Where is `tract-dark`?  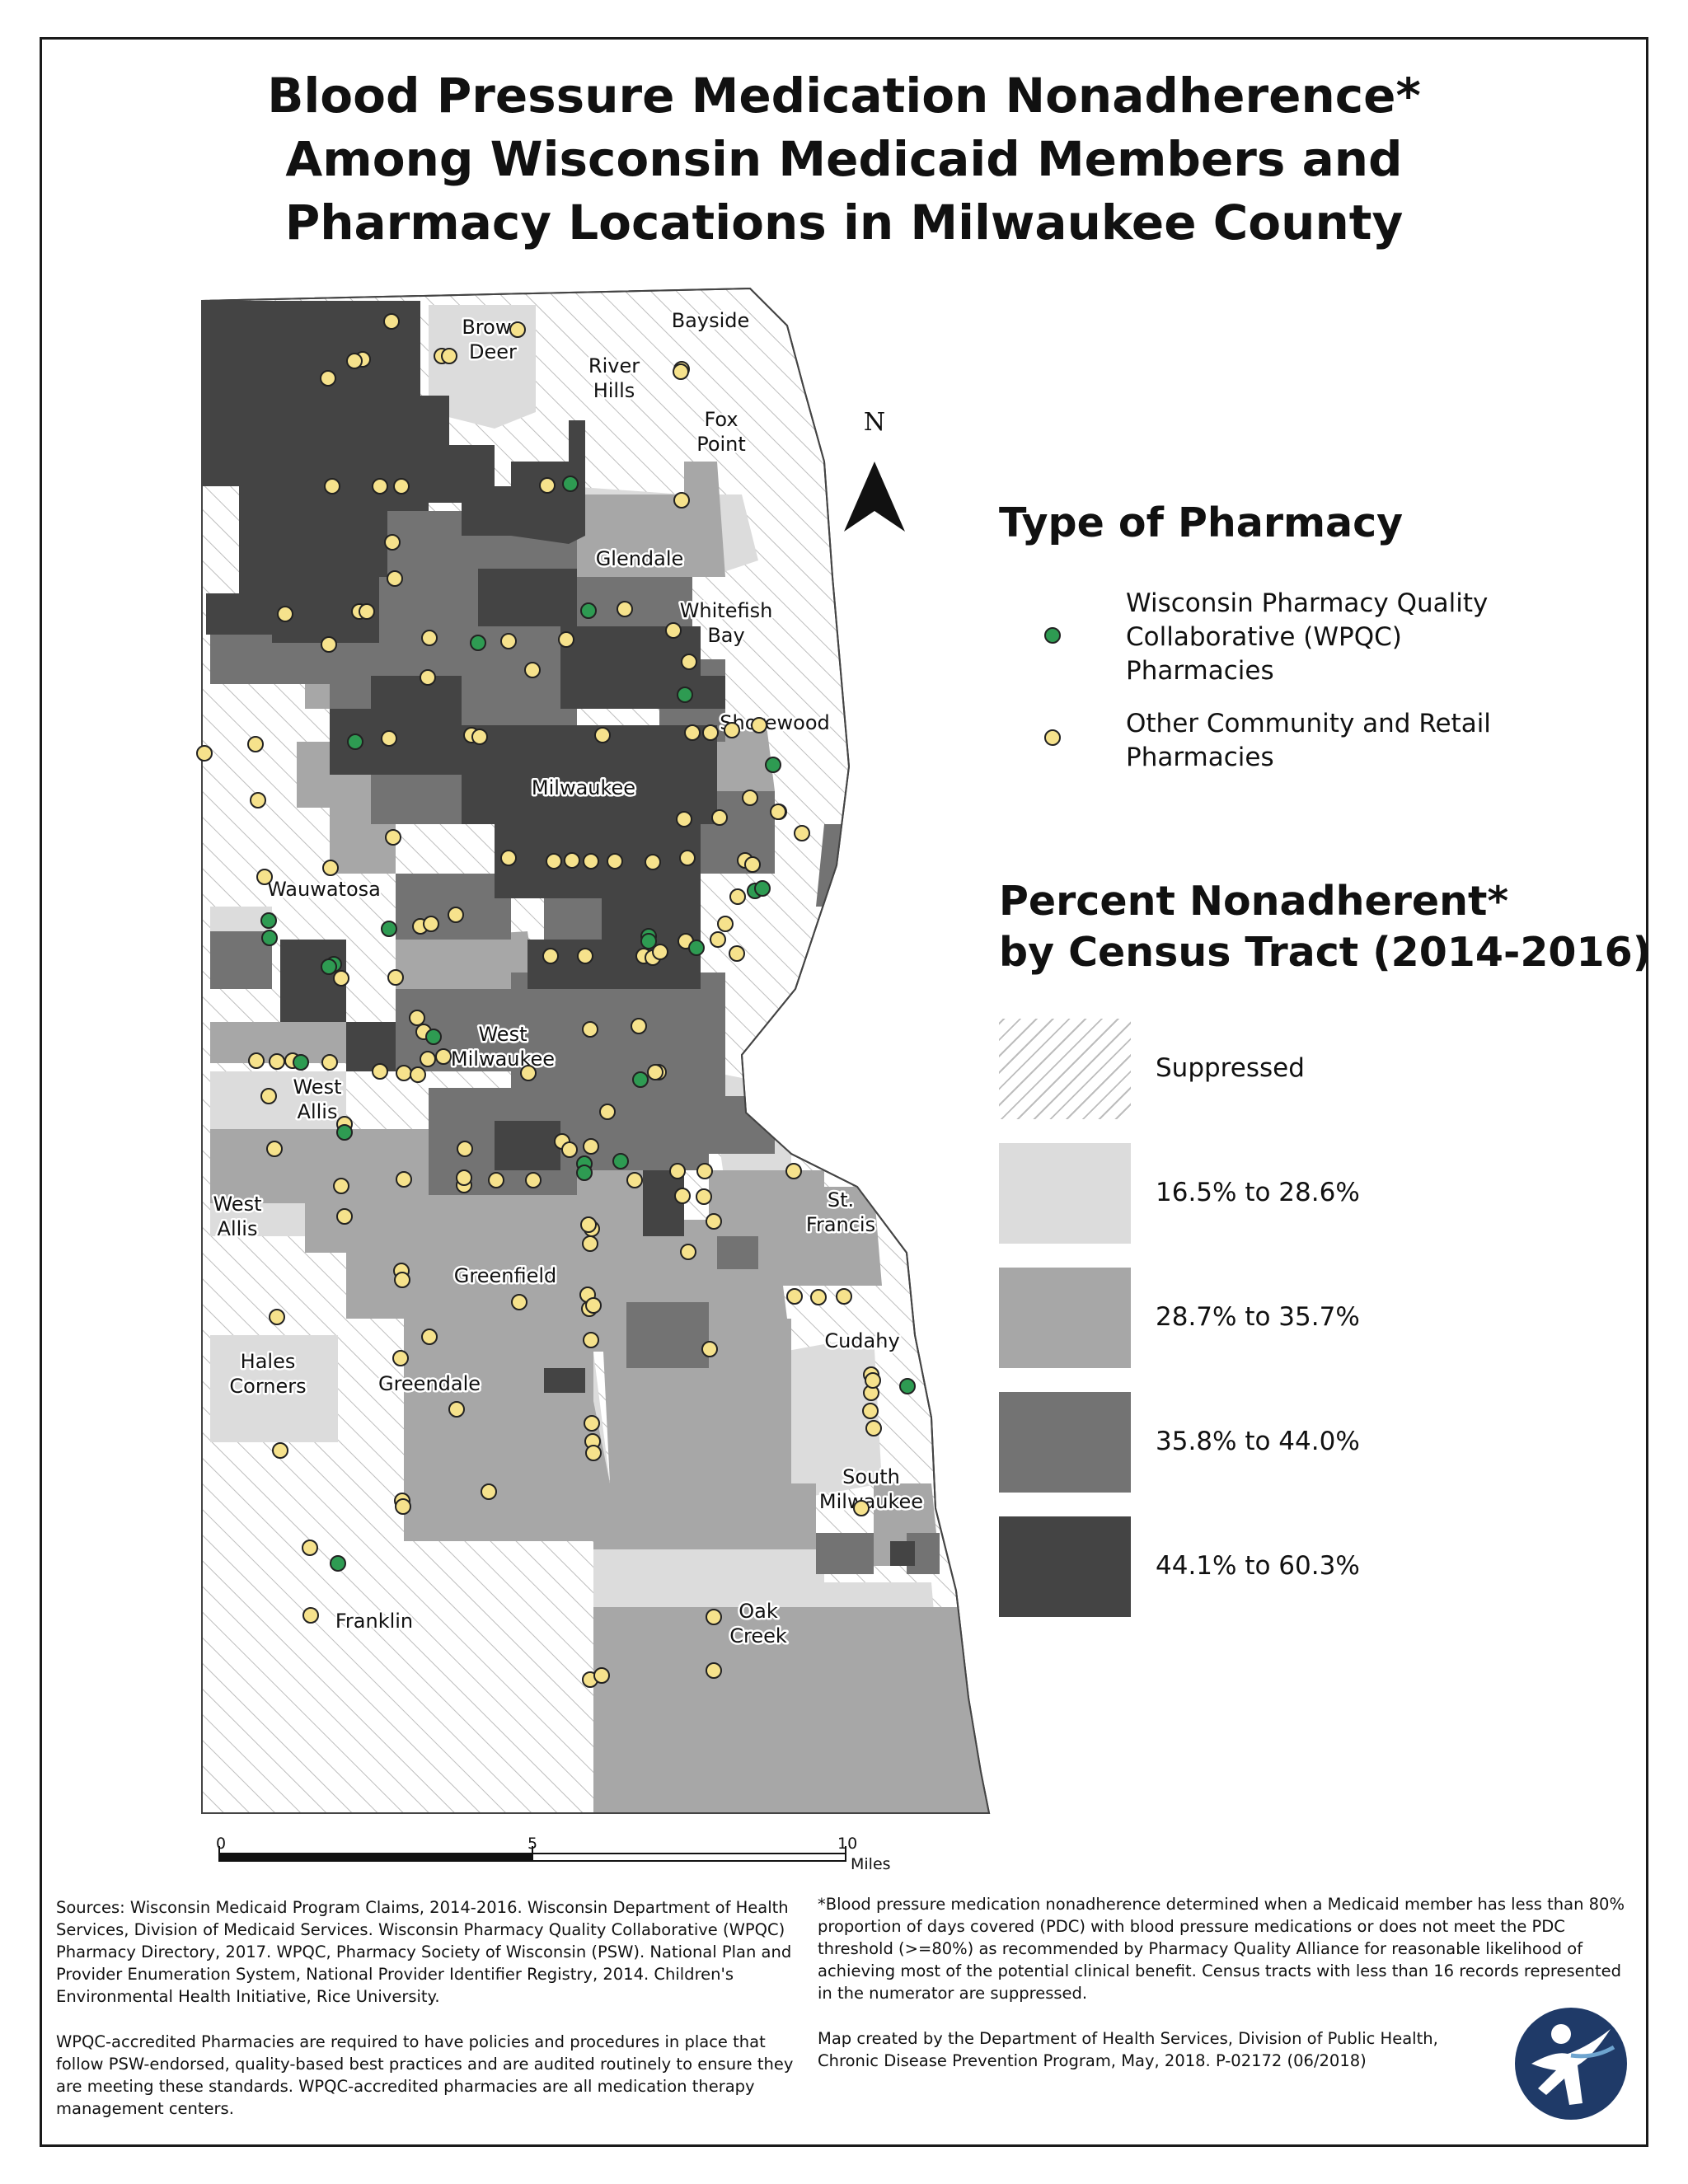 tract-dark is located at coordinates (742, 1125).